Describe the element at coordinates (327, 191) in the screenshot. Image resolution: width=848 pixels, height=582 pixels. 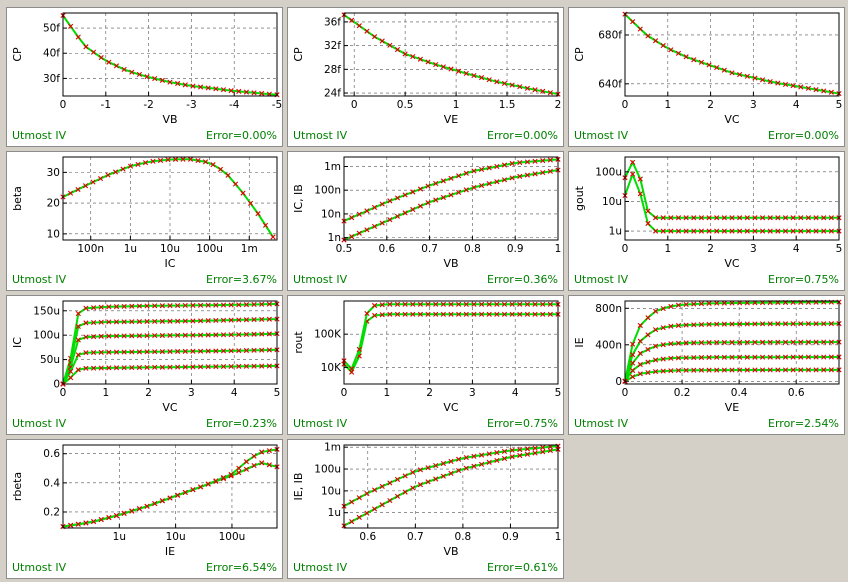
I see `y-tick-label: 100n` at that location.